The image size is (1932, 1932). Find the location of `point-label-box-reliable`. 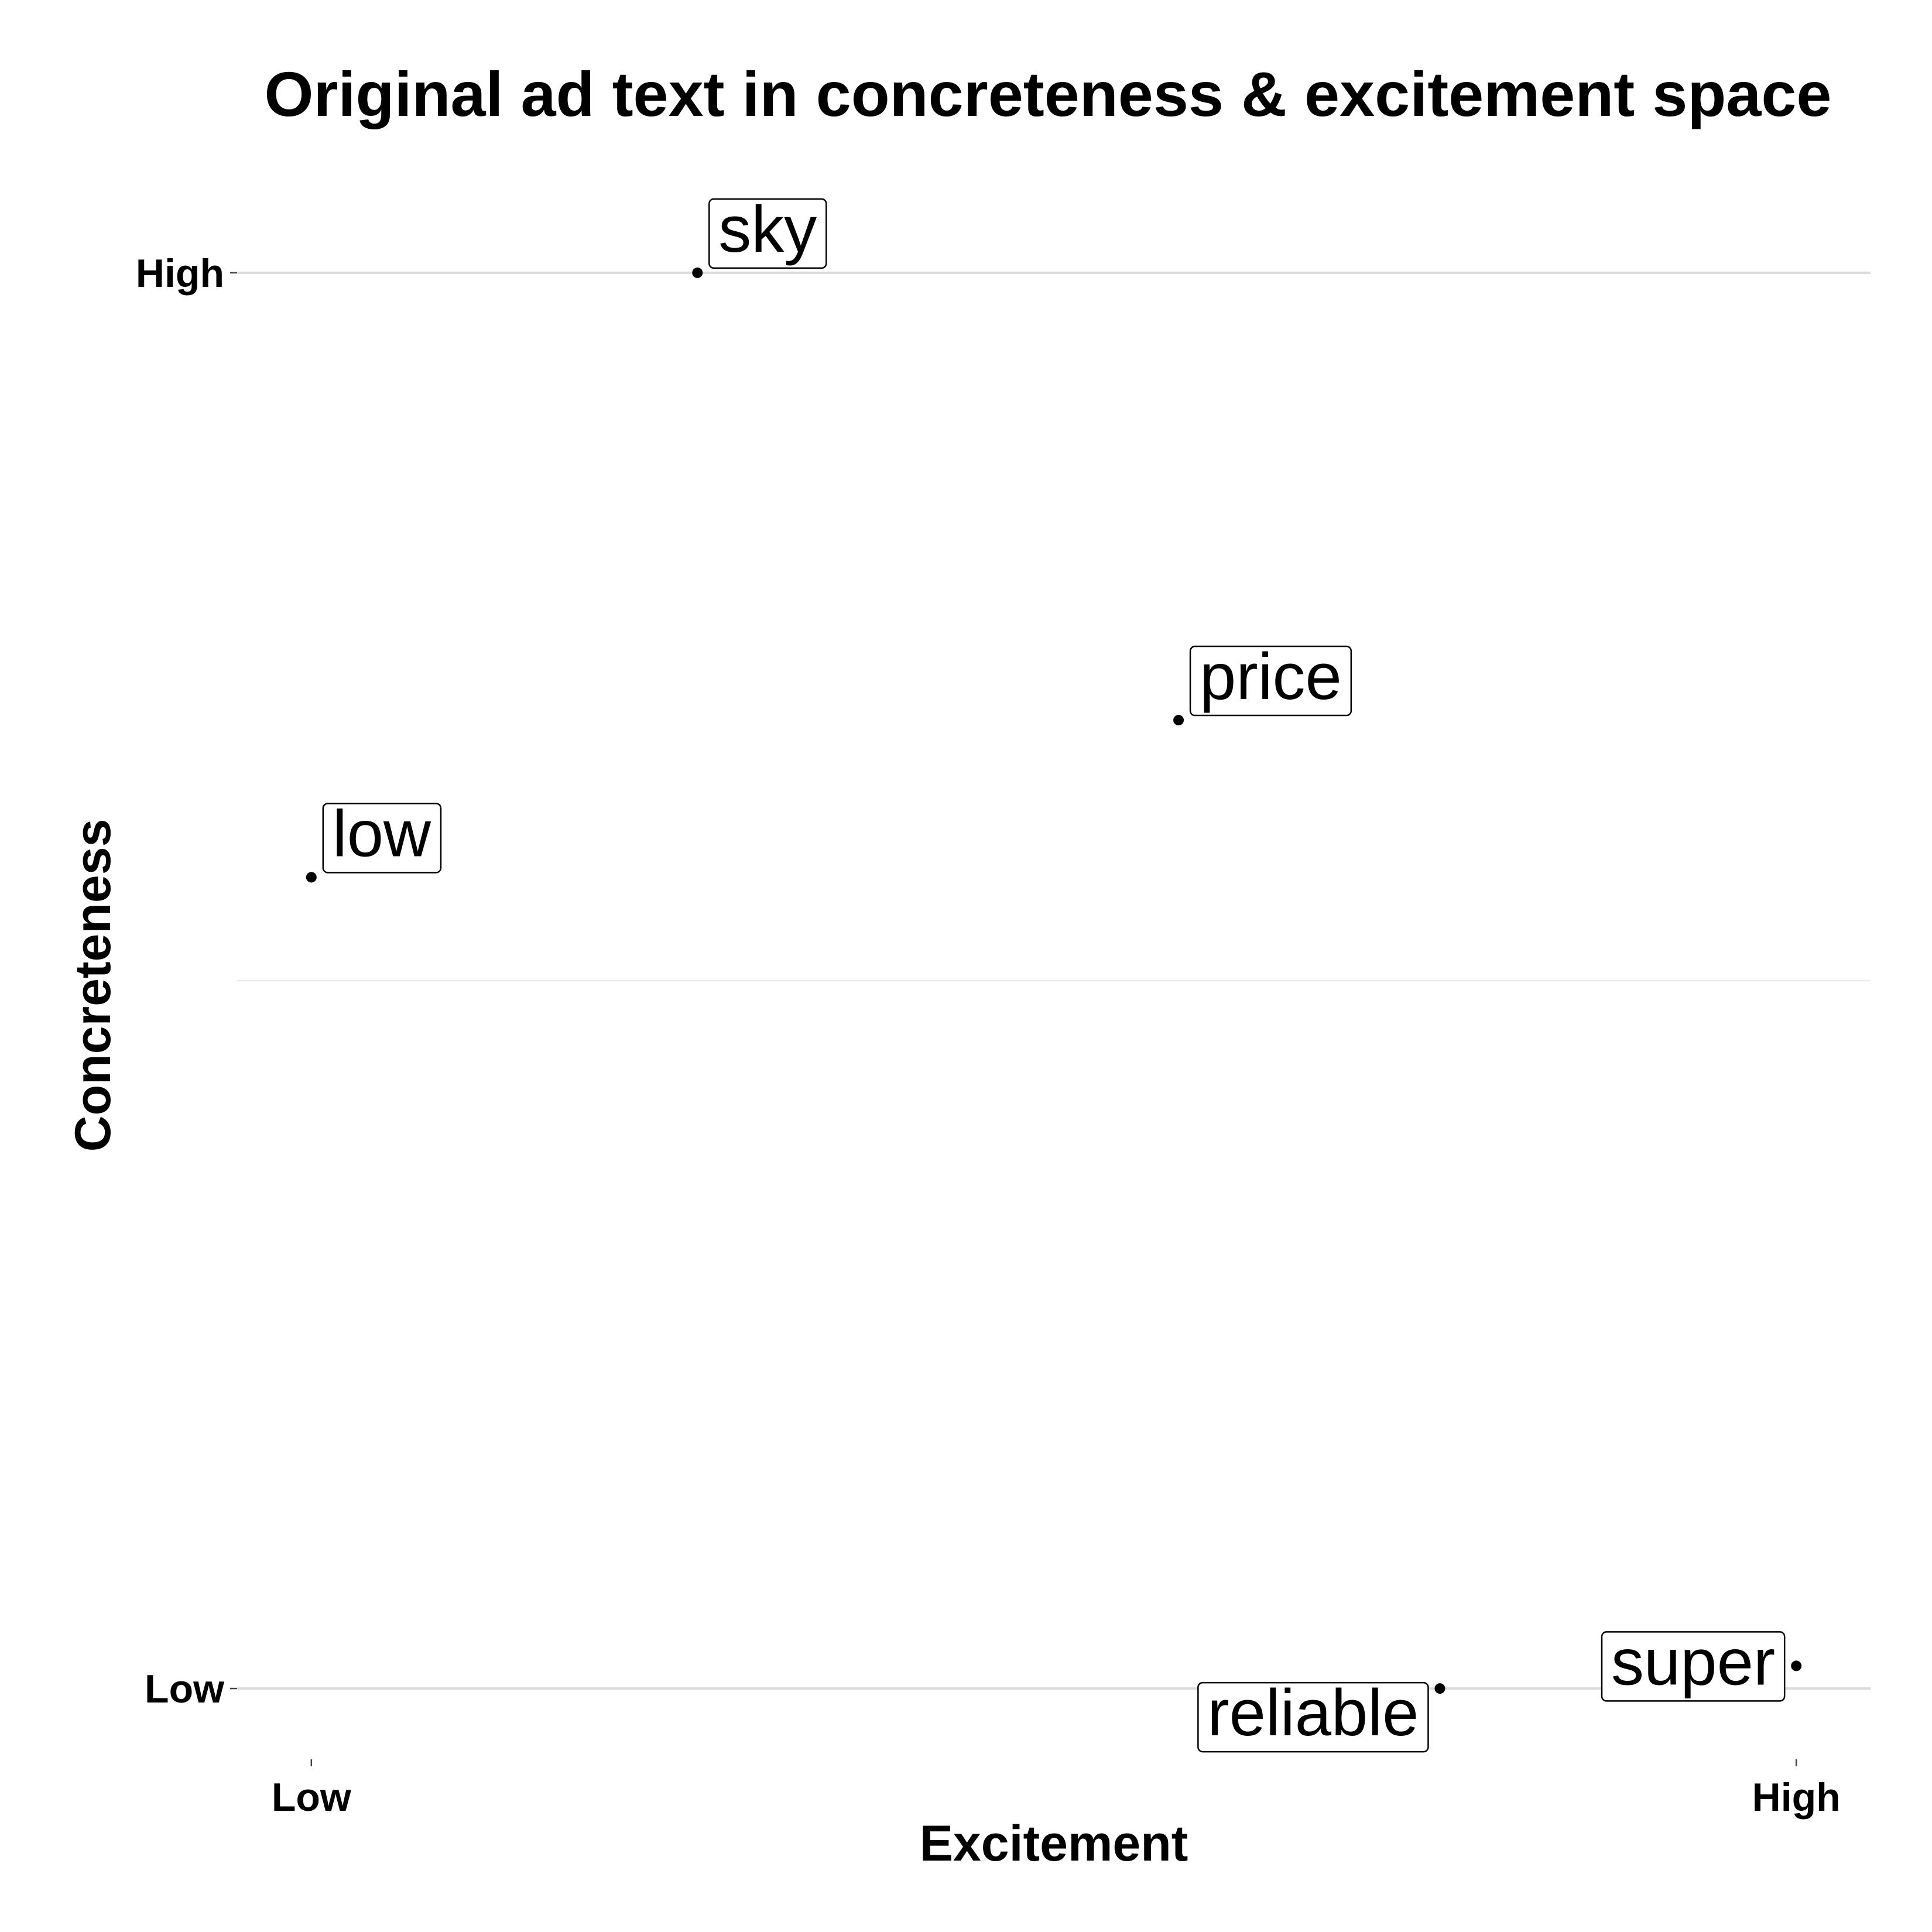

point-label-box-reliable is located at coordinates (1313, 1717).